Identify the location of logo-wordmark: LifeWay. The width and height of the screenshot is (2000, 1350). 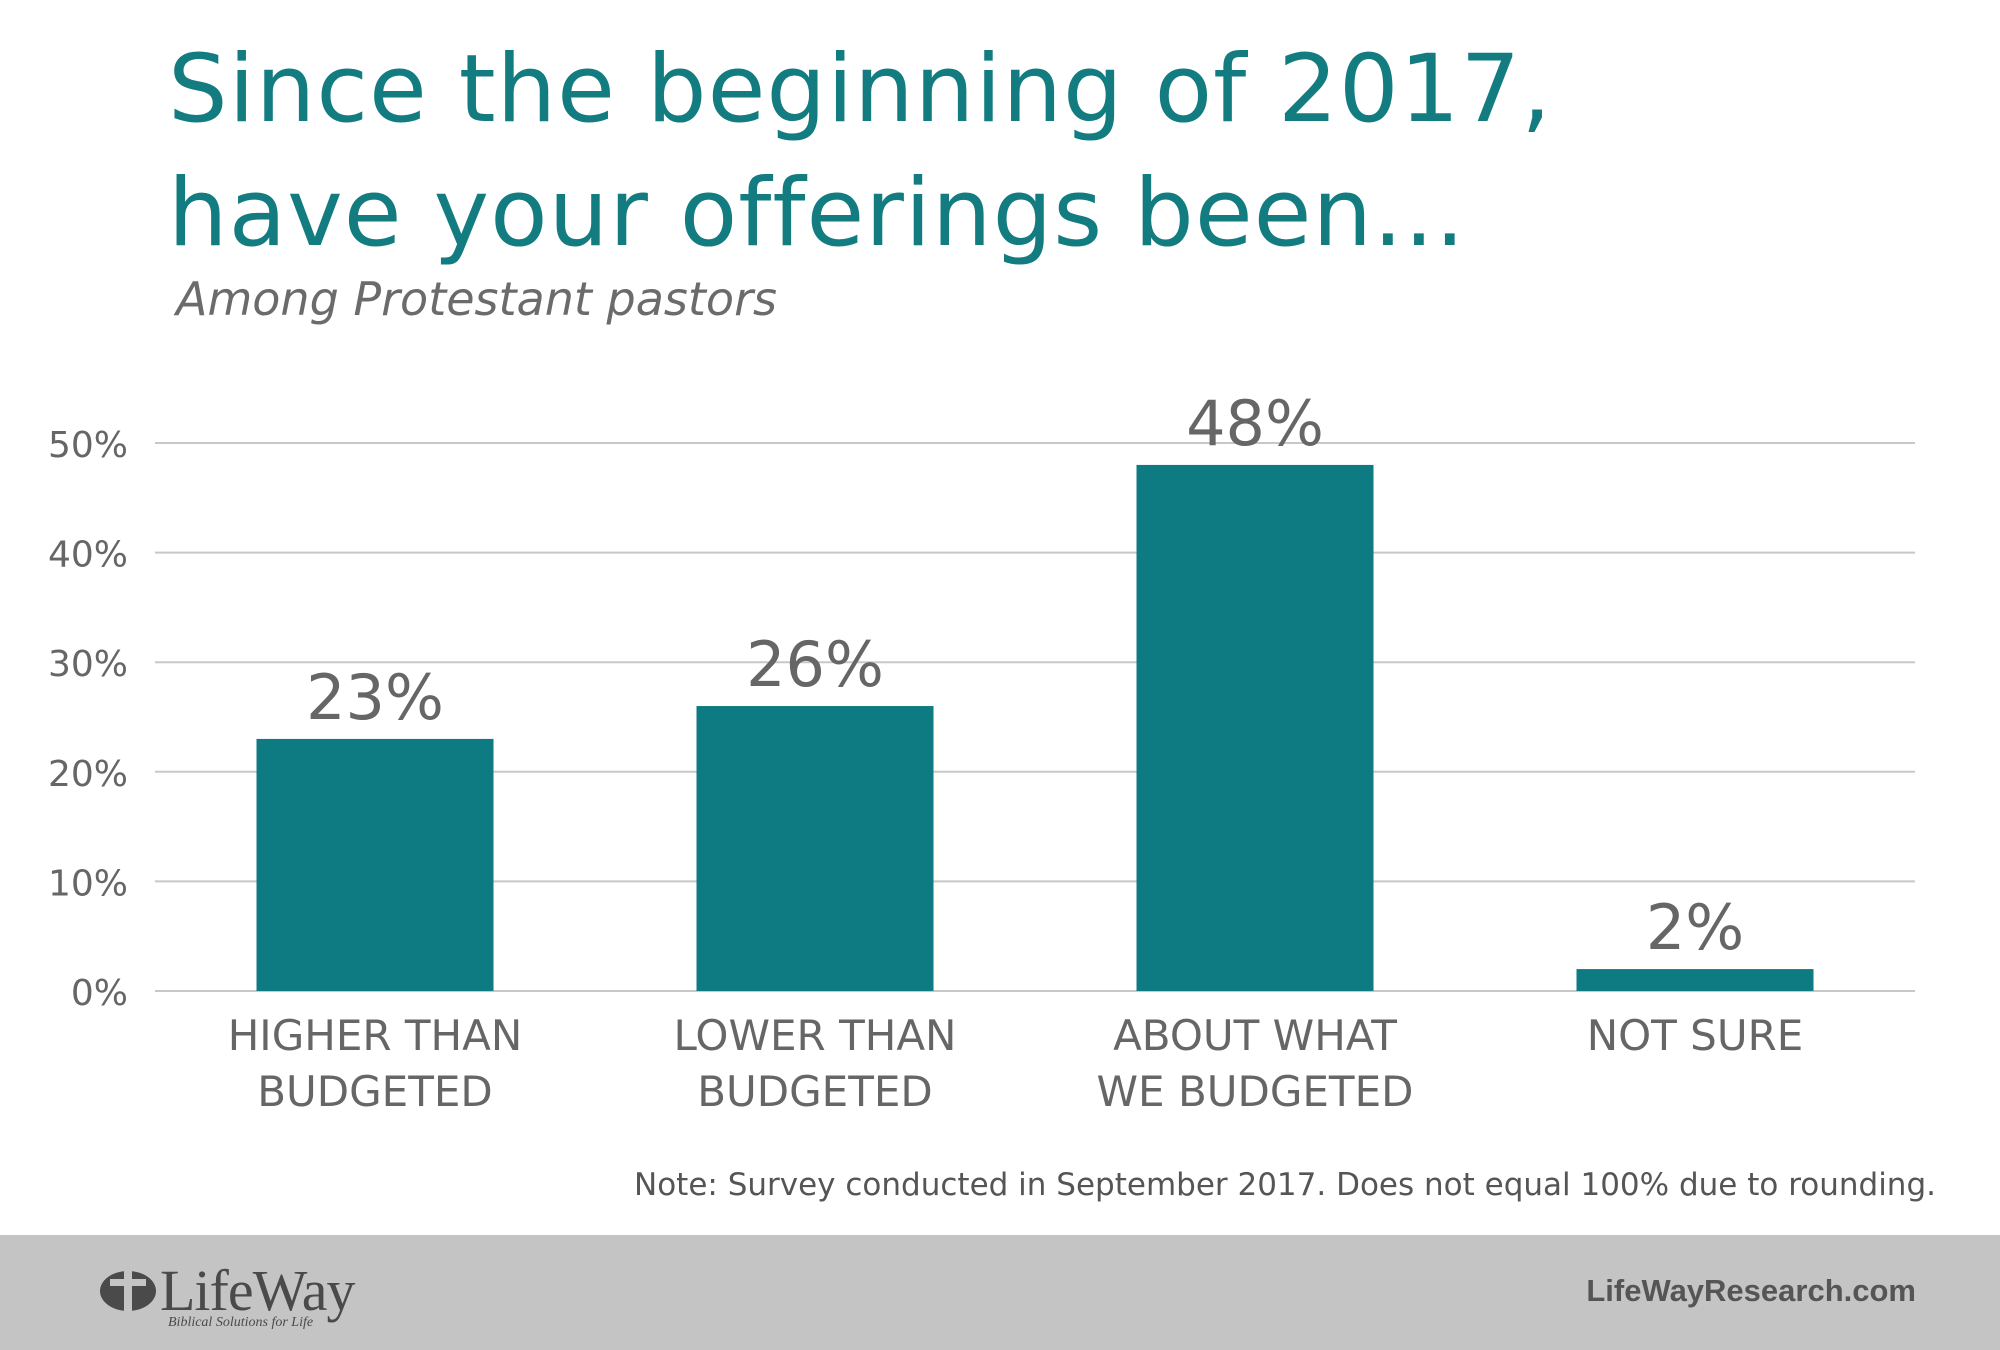
(257, 1290).